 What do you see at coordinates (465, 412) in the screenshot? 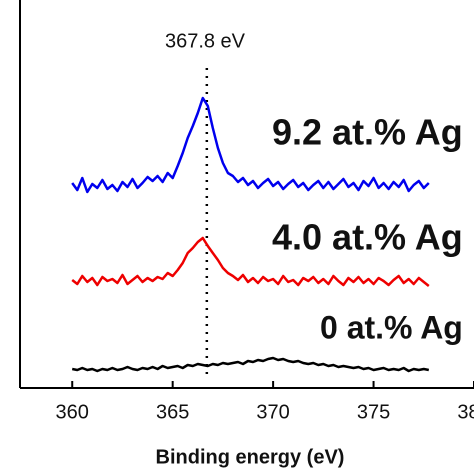
I see `x-tick-label: 380` at bounding box center [465, 412].